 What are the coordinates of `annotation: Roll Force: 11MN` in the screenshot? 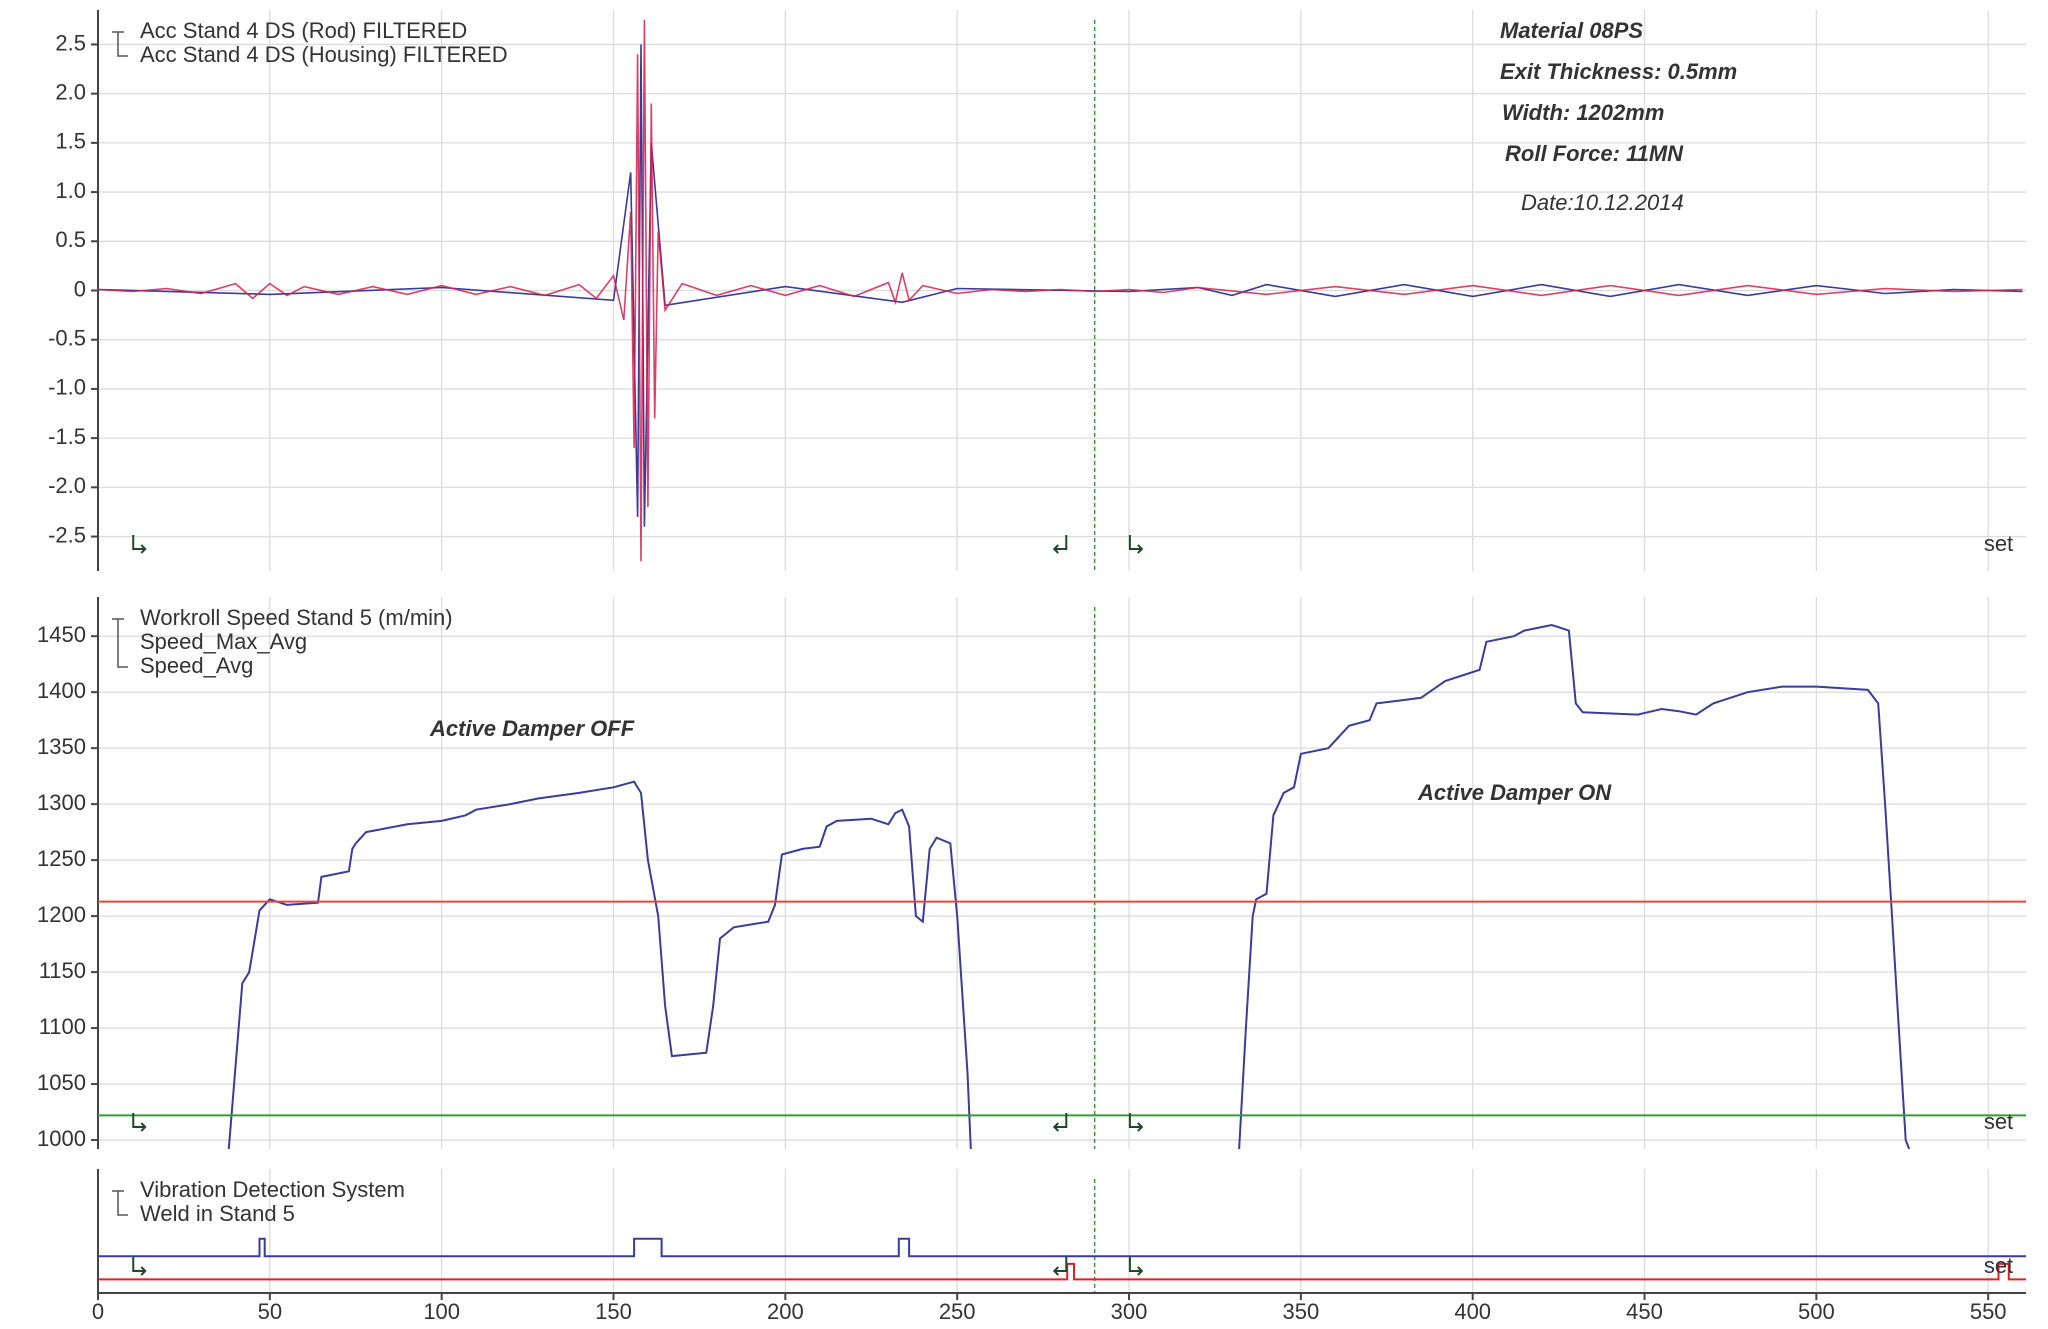 It's located at (1594, 153).